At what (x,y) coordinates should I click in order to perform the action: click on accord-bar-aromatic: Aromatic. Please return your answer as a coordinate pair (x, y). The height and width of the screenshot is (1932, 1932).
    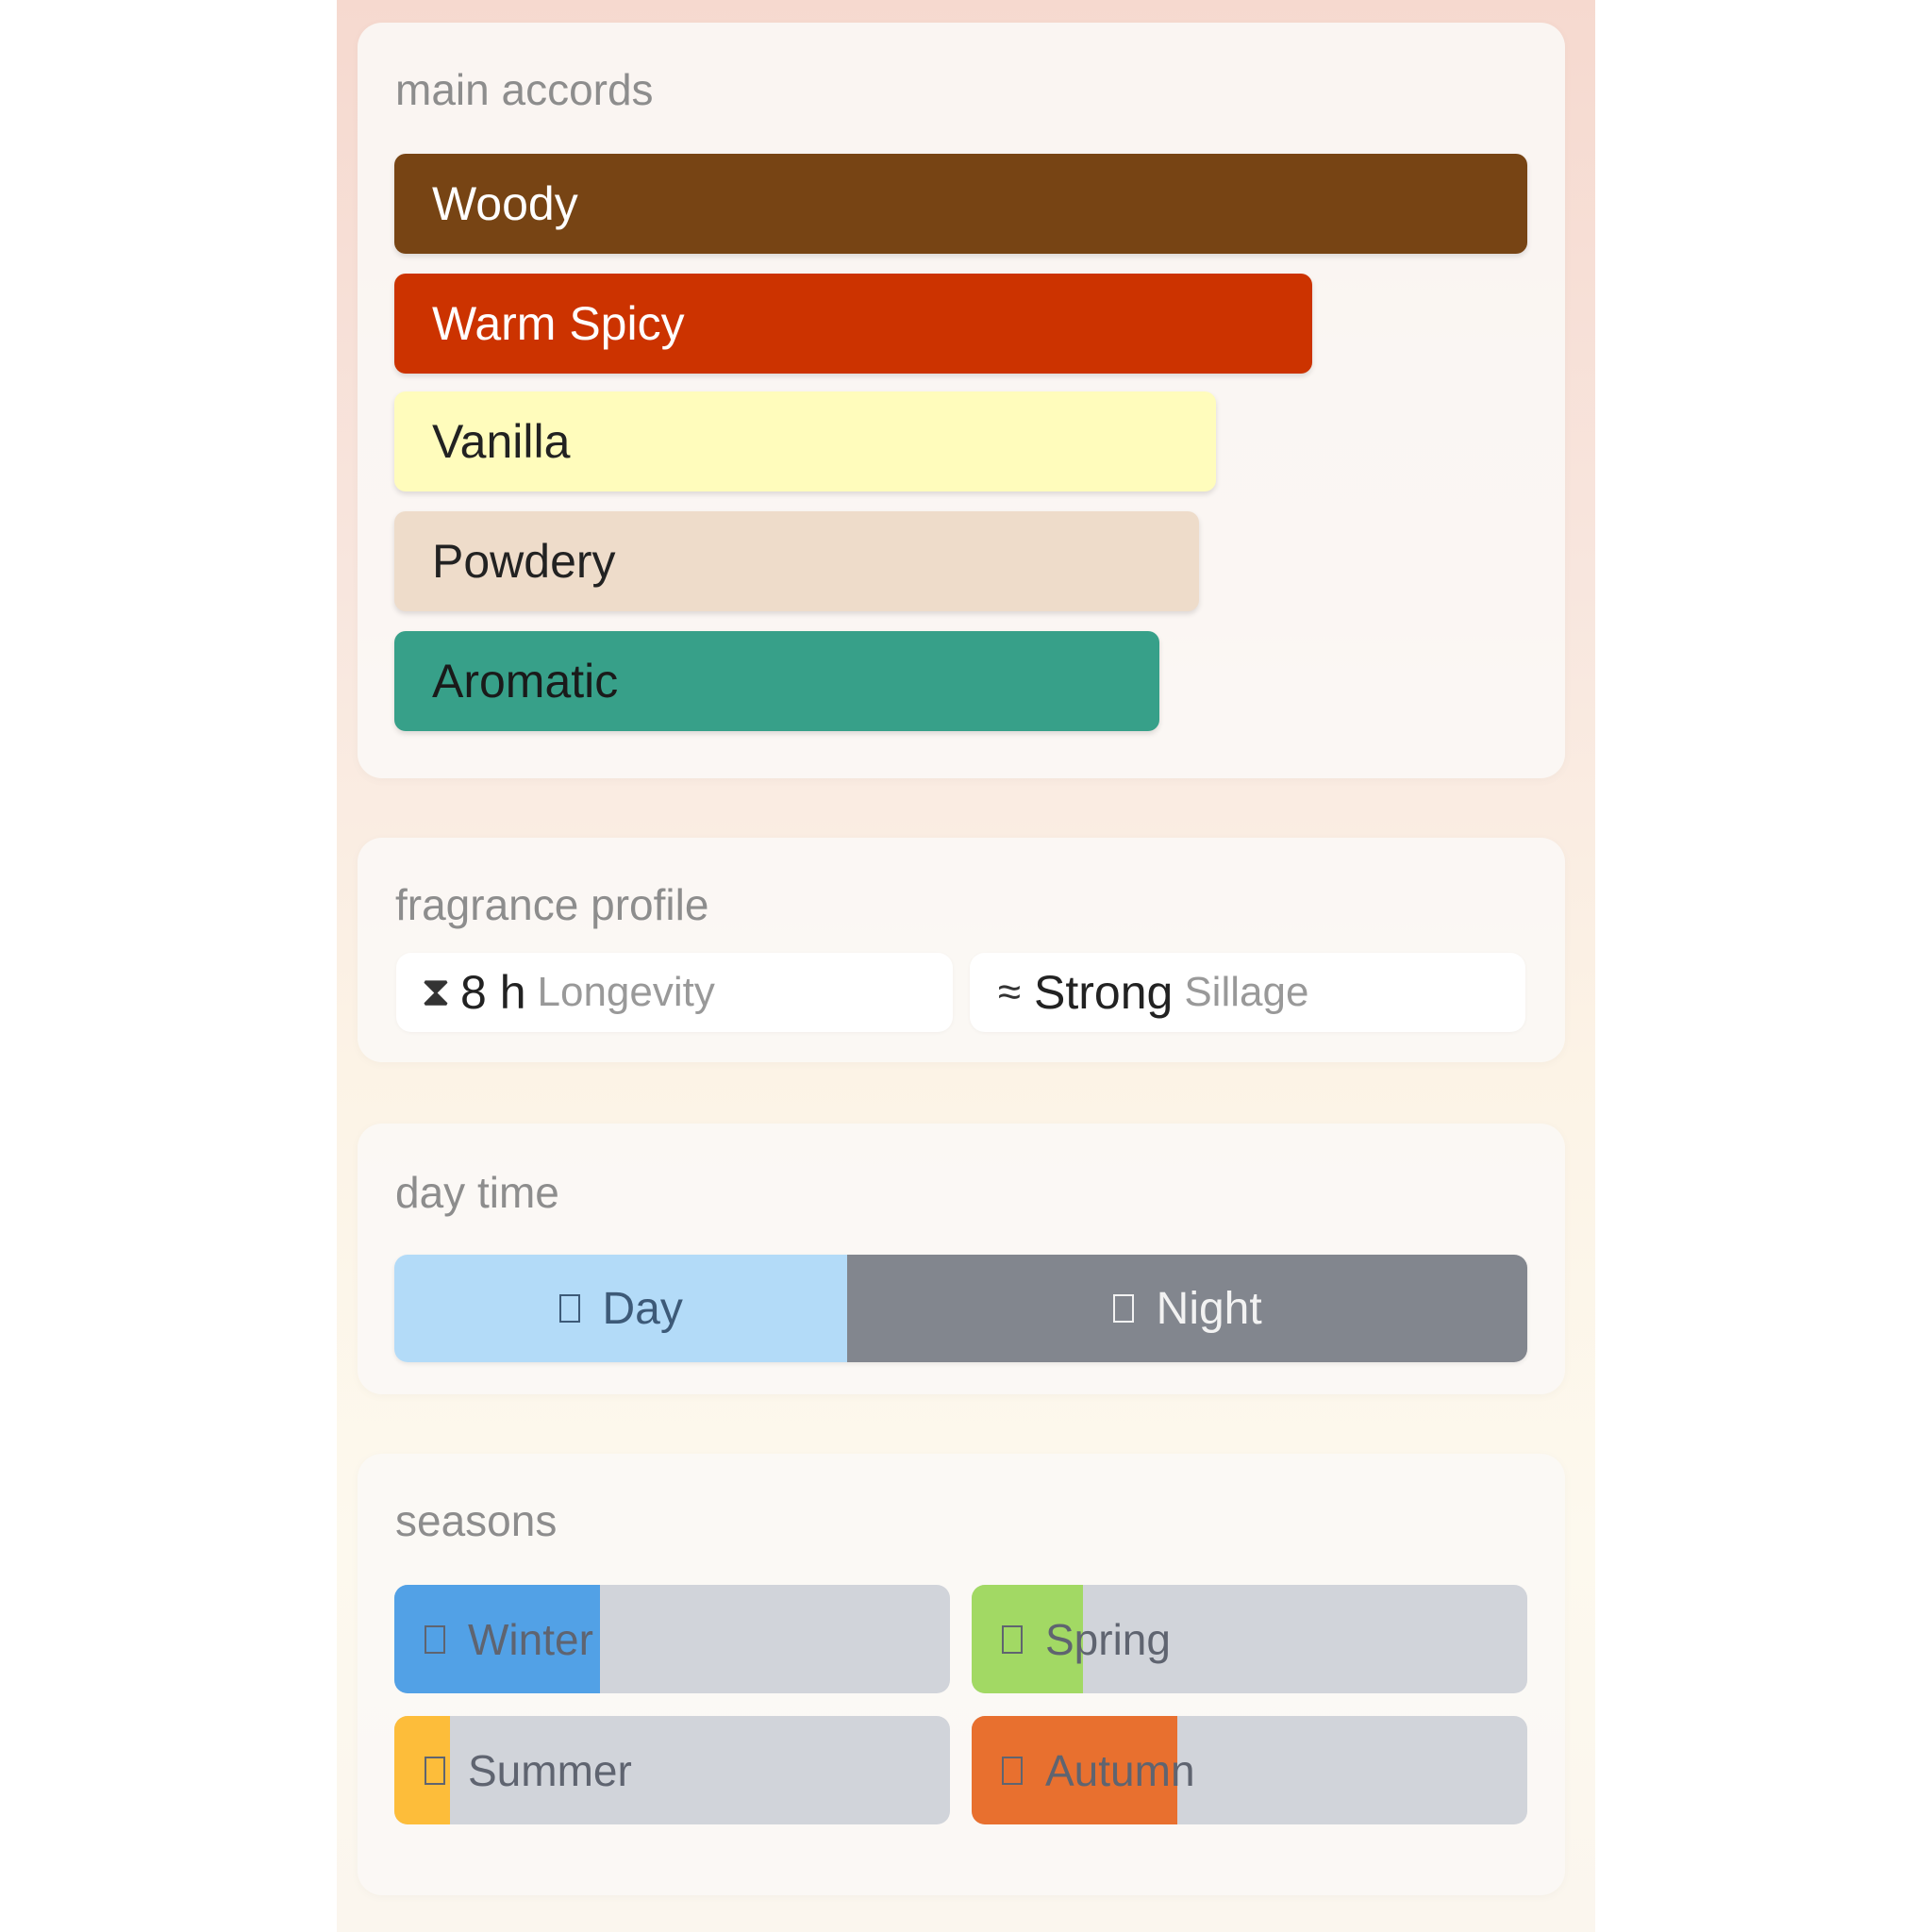
    Looking at the image, I should click on (777, 681).